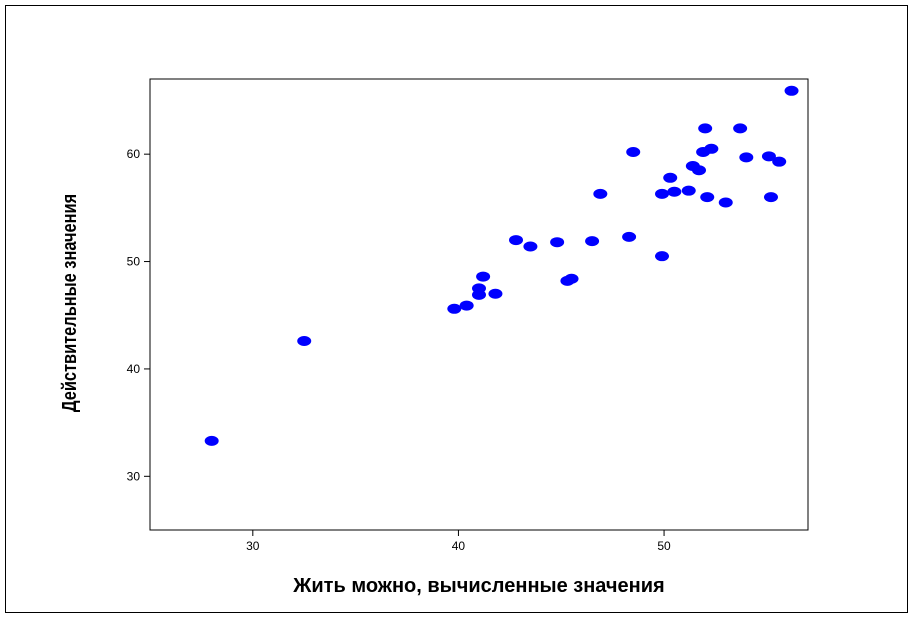  What do you see at coordinates (134, 262) in the screenshot?
I see `y-tick-label: 50` at bounding box center [134, 262].